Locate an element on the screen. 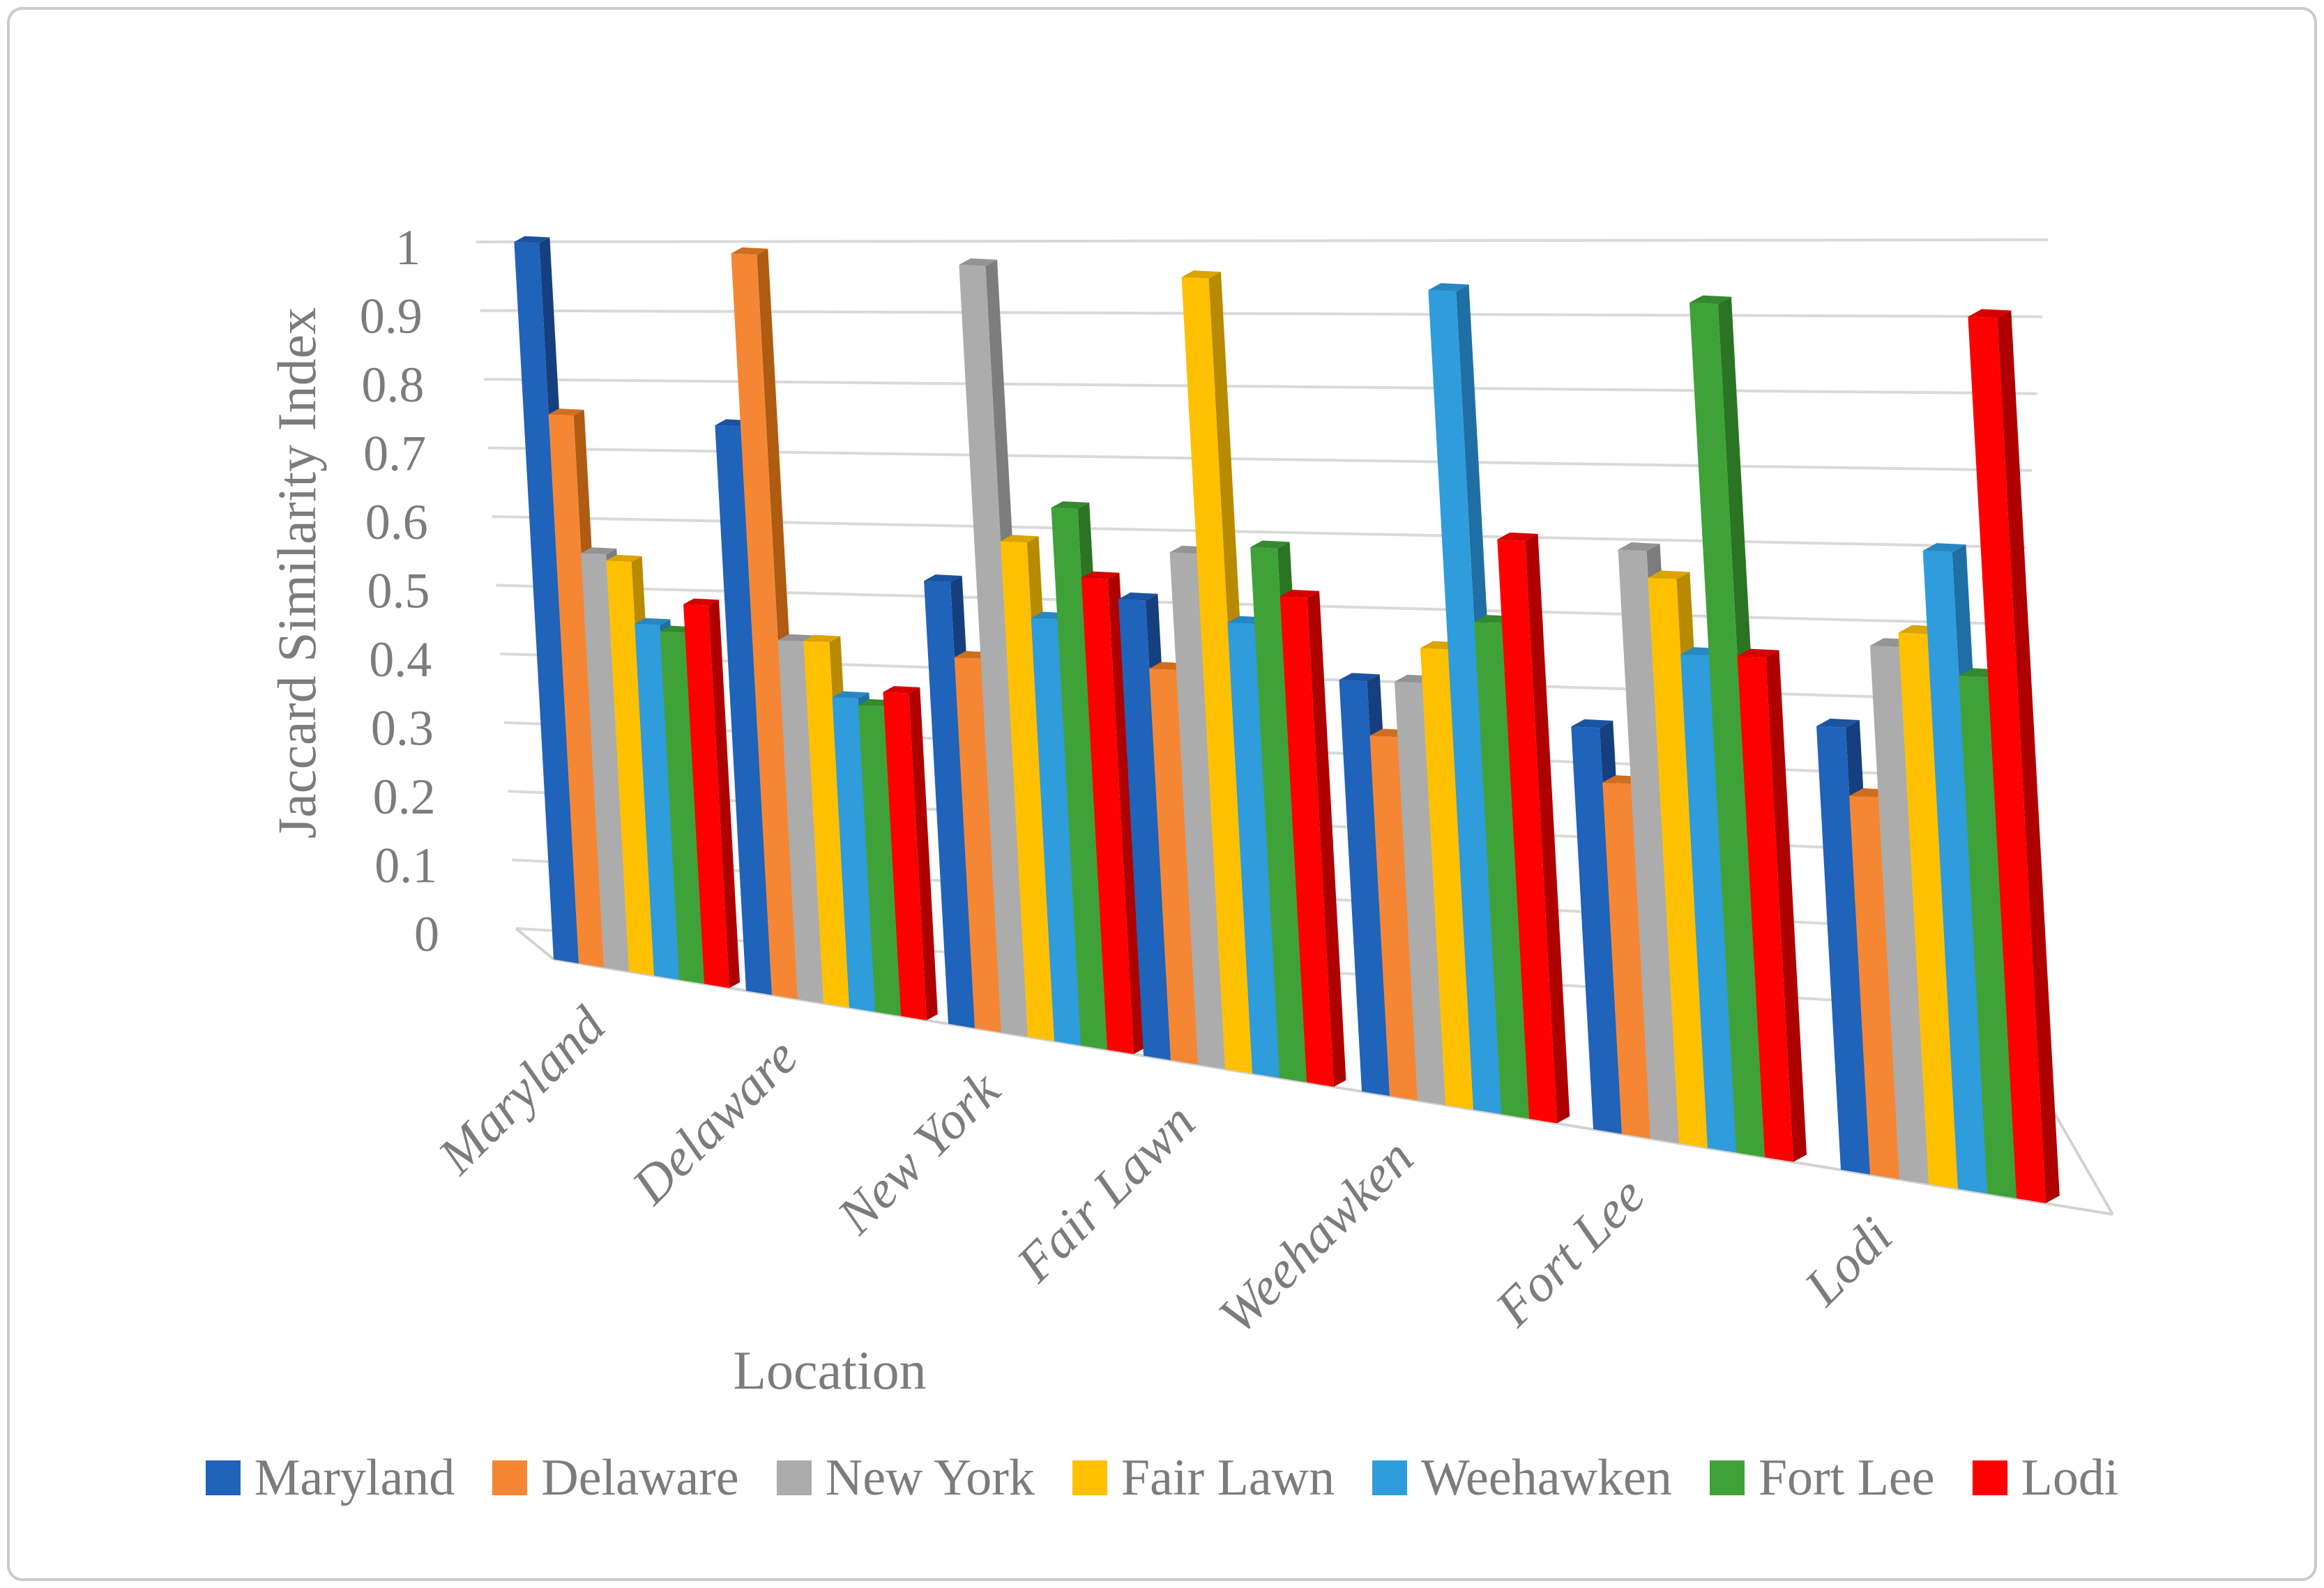  y-tick-label-0.5: 0.5 is located at coordinates (398, 591).